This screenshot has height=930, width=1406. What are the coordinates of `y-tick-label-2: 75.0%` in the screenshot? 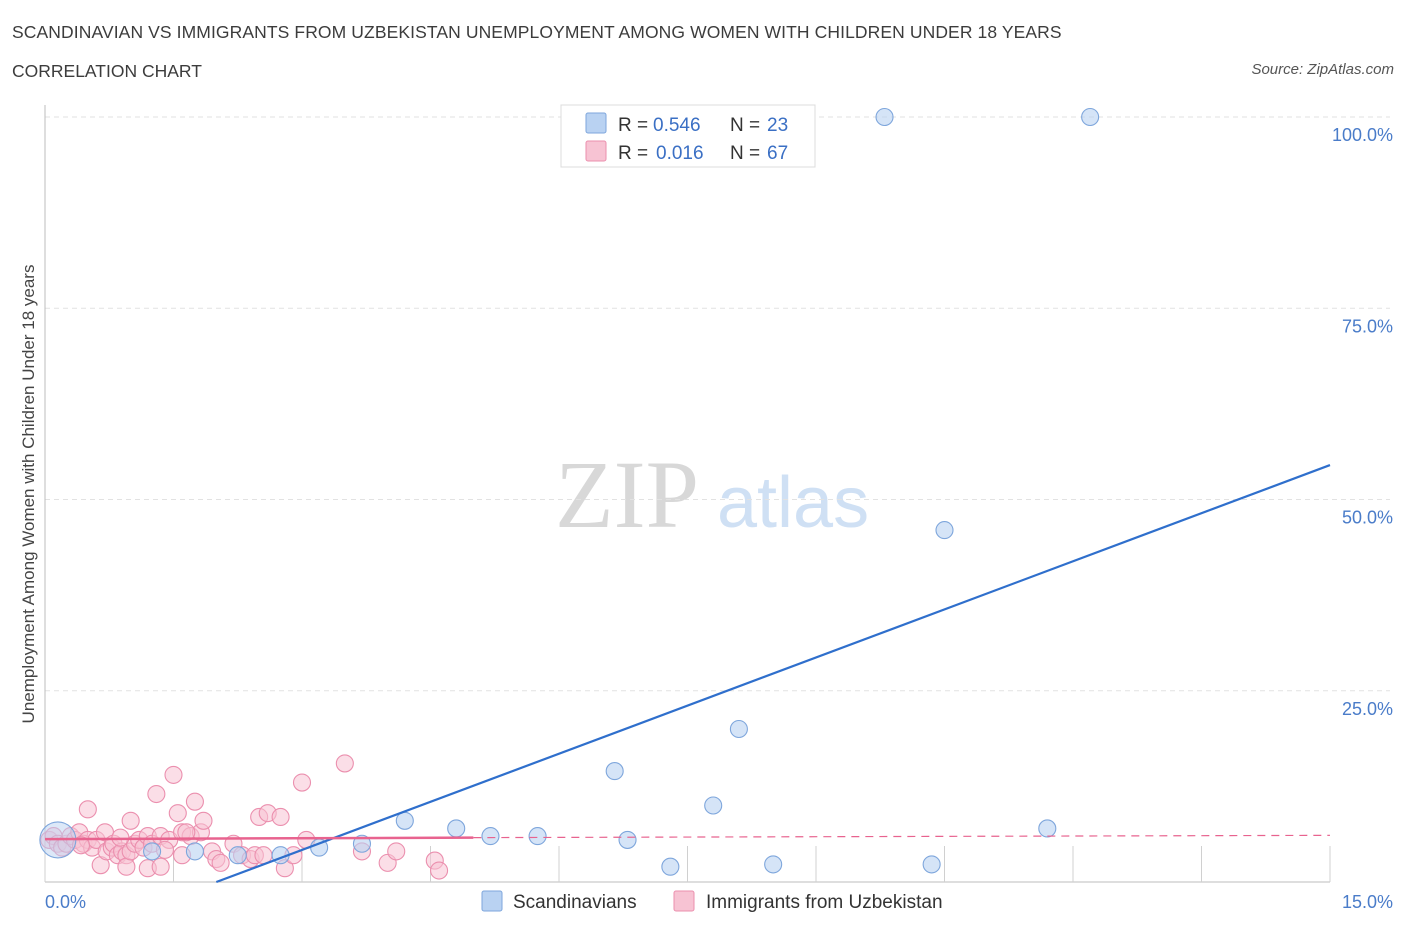 It's located at (1367, 326).